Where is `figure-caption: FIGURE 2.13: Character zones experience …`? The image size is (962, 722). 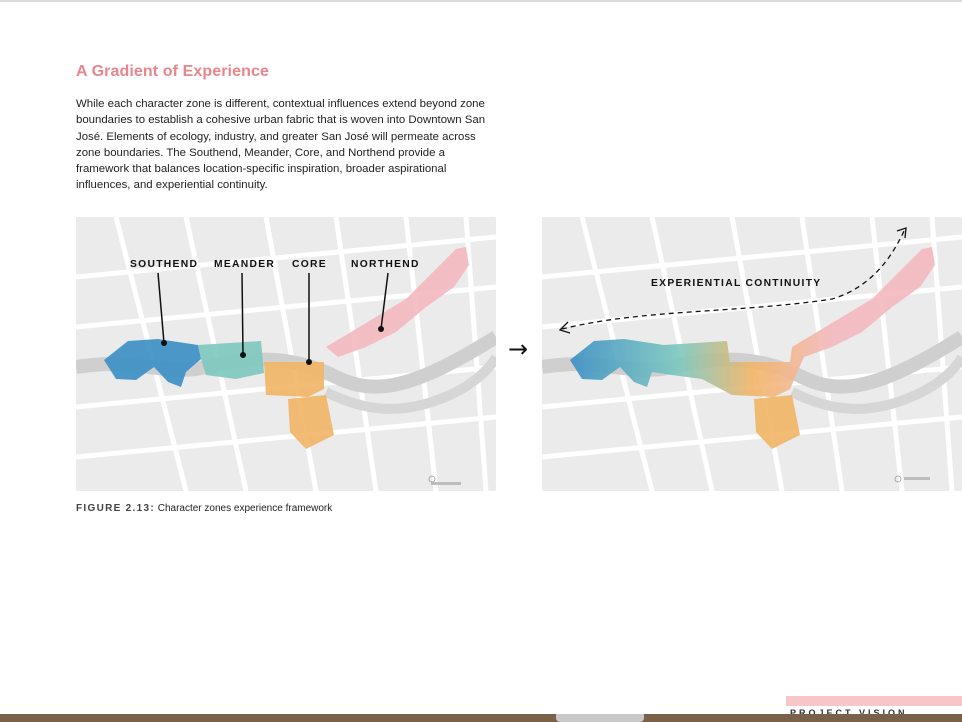
figure-caption: FIGURE 2.13: Character zones experience … is located at coordinates (204, 508).